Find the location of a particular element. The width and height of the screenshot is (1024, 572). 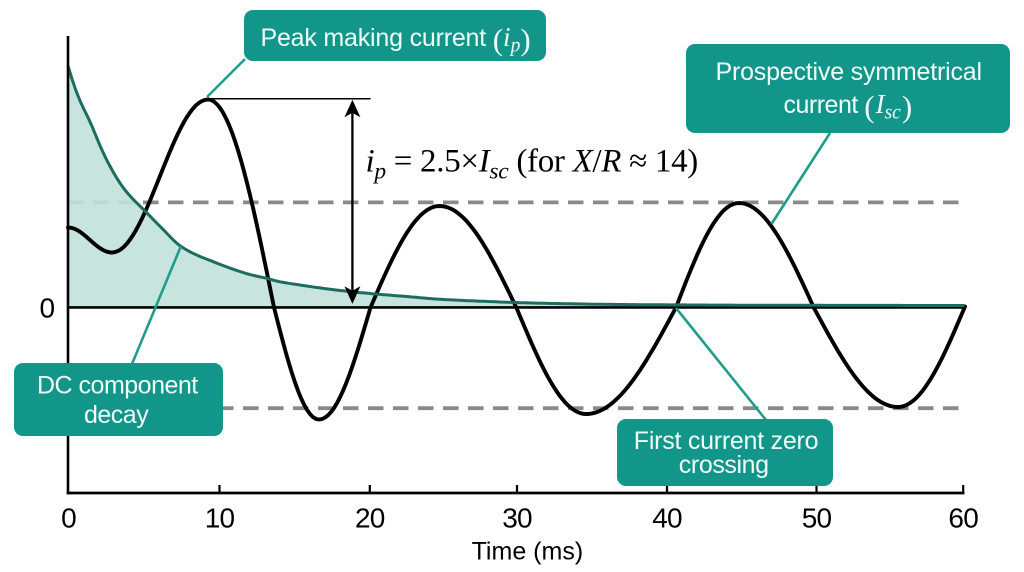

svg-text: ip = 2.5×Isc (for X/R ≈ 14) is located at coordinates (532, 164).